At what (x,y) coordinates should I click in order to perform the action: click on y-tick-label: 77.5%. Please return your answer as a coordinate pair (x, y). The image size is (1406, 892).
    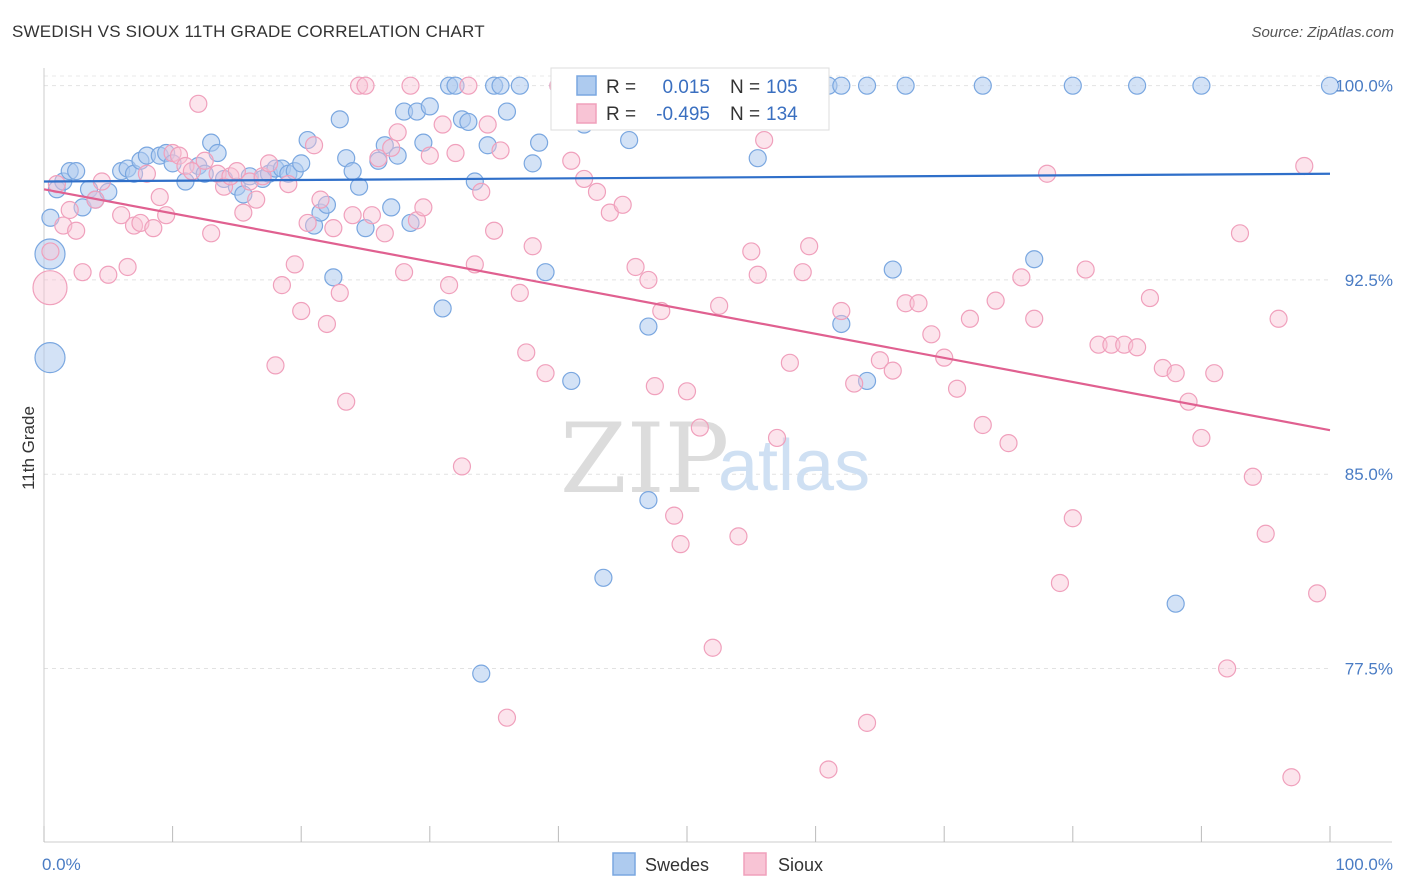
    Looking at the image, I should click on (1369, 668).